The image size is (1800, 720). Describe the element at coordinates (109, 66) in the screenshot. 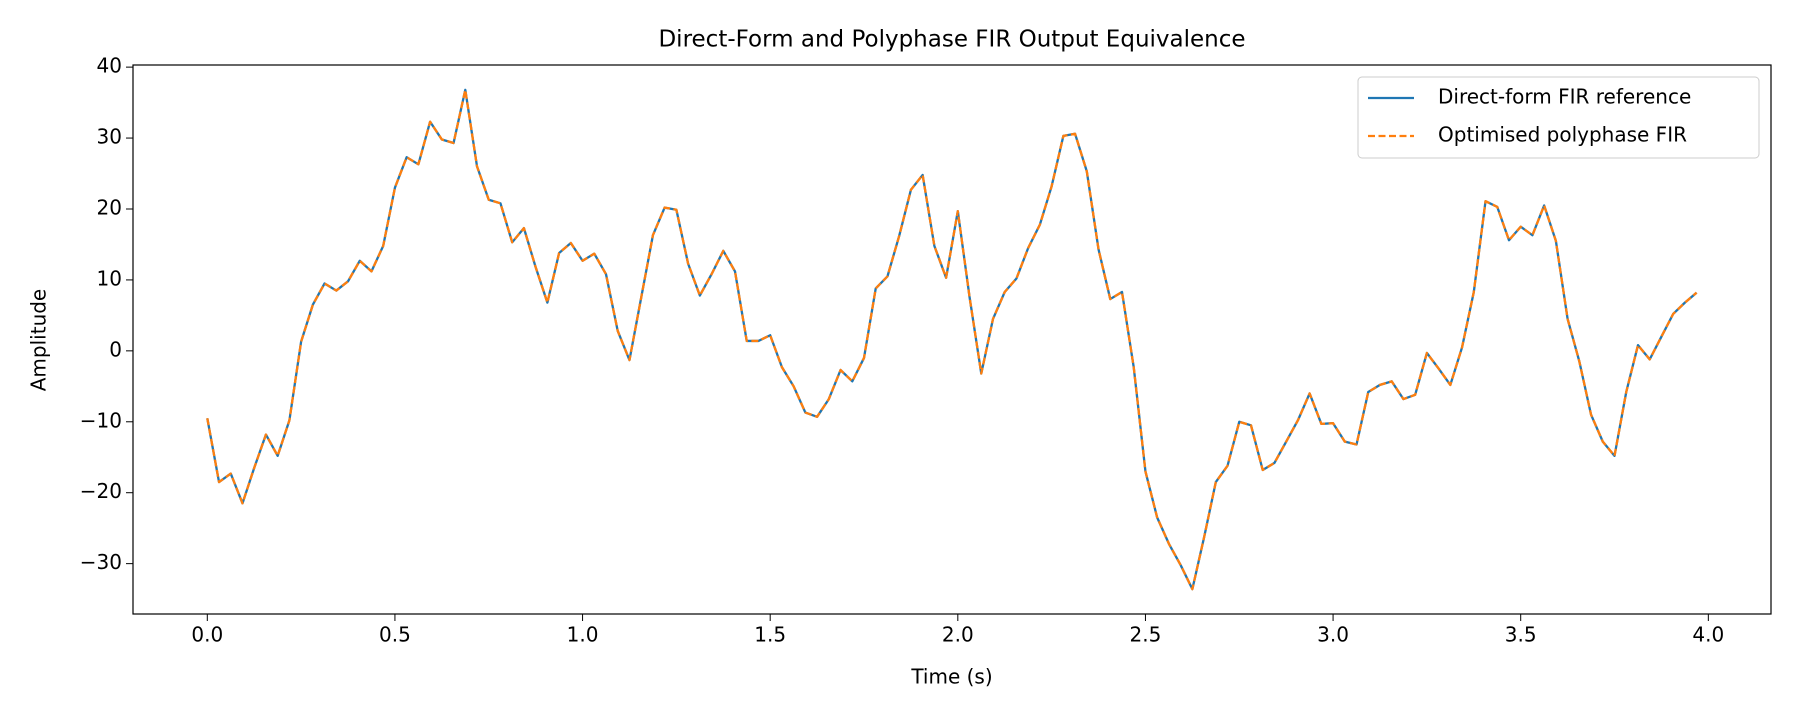

I see `y-tick-label: 40` at that location.